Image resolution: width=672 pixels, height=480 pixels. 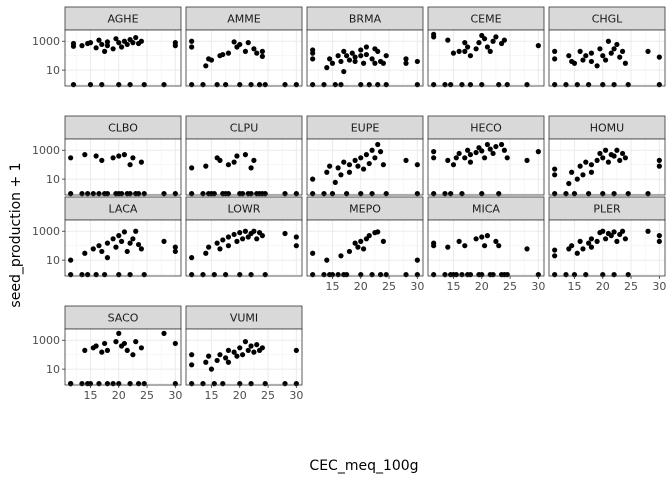 I want to click on x-tick-label: 20, so click(x=482, y=286).